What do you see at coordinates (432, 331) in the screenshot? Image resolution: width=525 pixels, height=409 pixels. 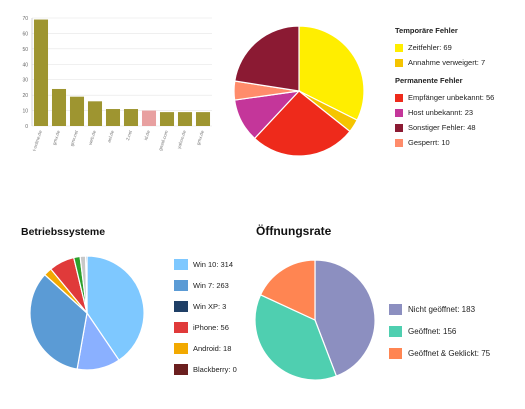 I see `legend-label: Geöffnet: 156` at bounding box center [432, 331].